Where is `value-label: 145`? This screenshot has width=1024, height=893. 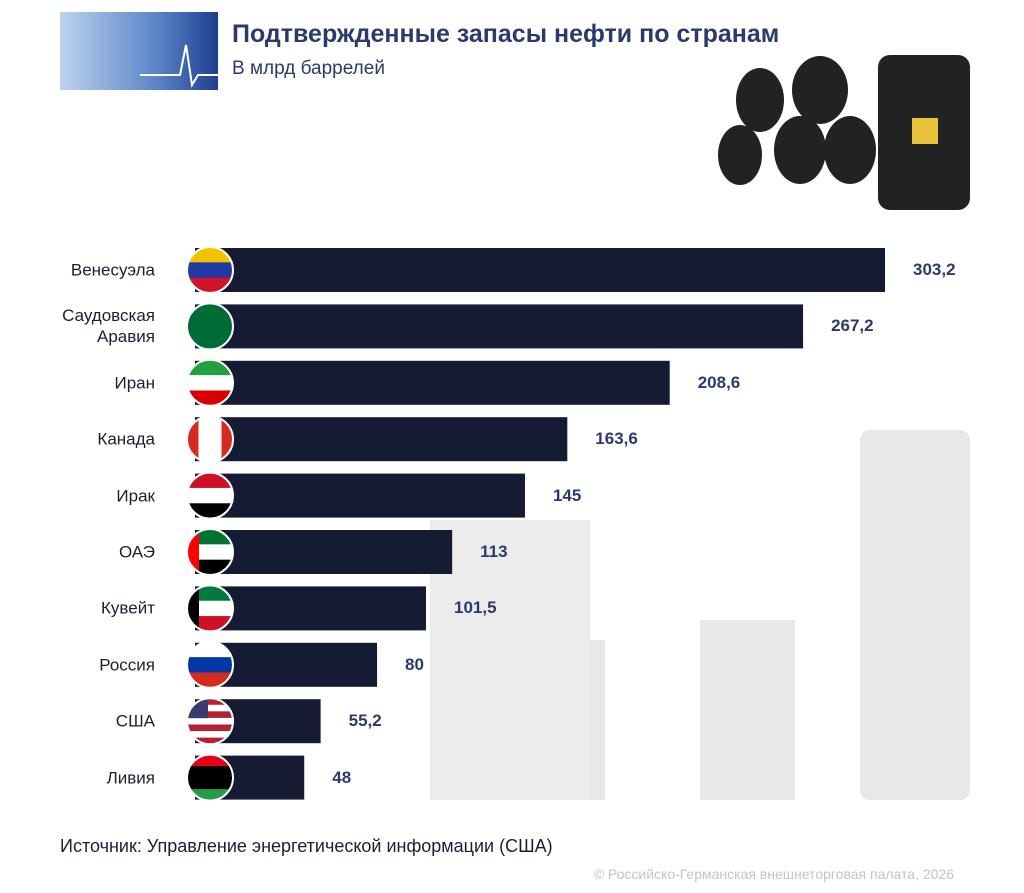 value-label: 145 is located at coordinates (567, 495).